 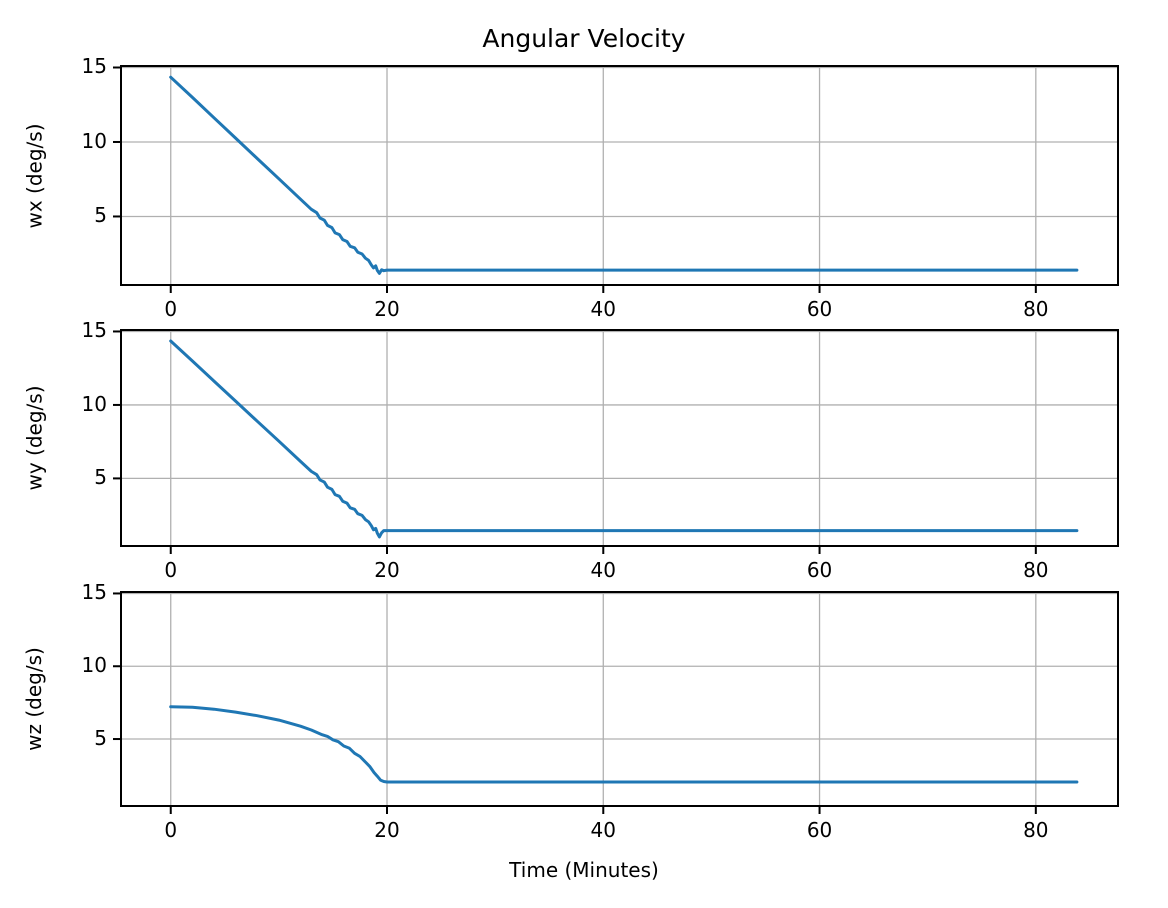 I want to click on y-axis-label-wz-text: wz (deg/s), so click(x=34, y=699).